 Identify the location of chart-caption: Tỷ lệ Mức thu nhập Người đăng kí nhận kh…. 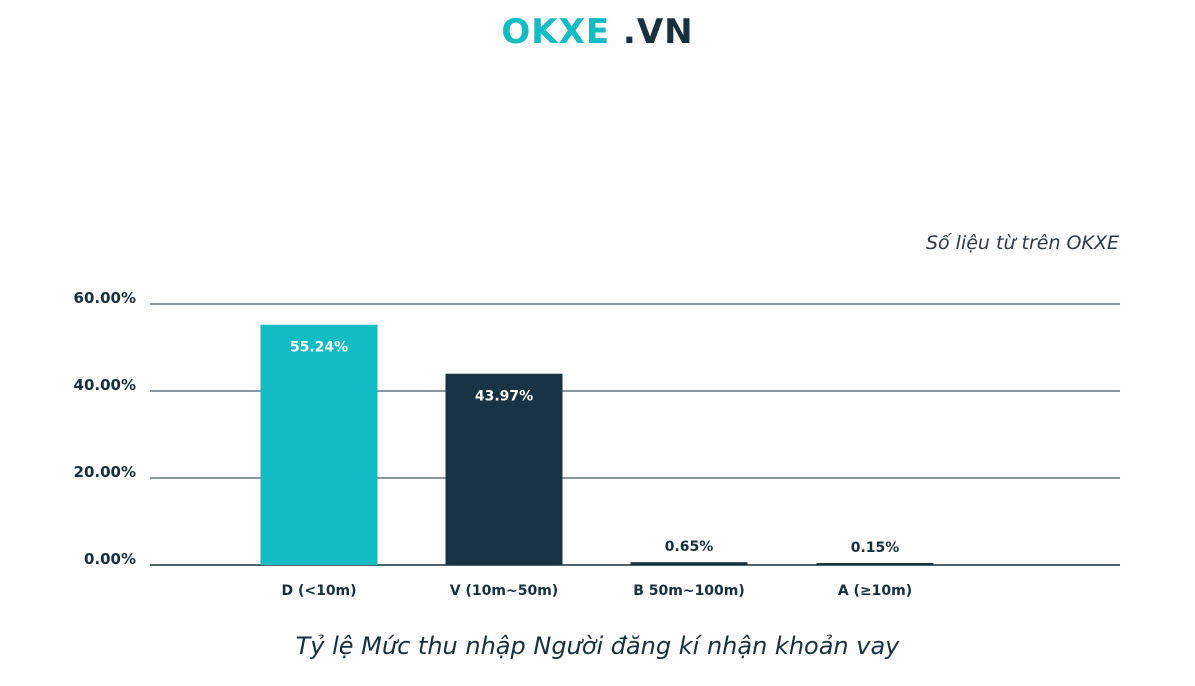
(597, 646).